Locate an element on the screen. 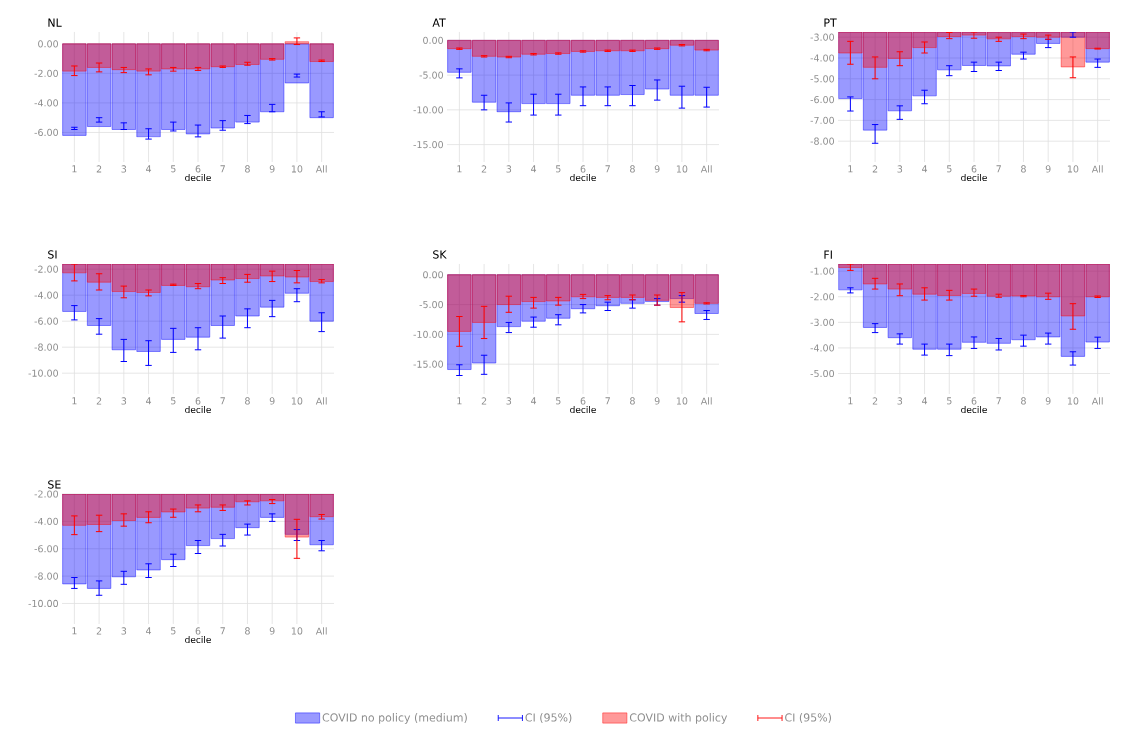 This screenshot has width=1129, height=742. y-tick-label: -7.00 is located at coordinates (822, 120).